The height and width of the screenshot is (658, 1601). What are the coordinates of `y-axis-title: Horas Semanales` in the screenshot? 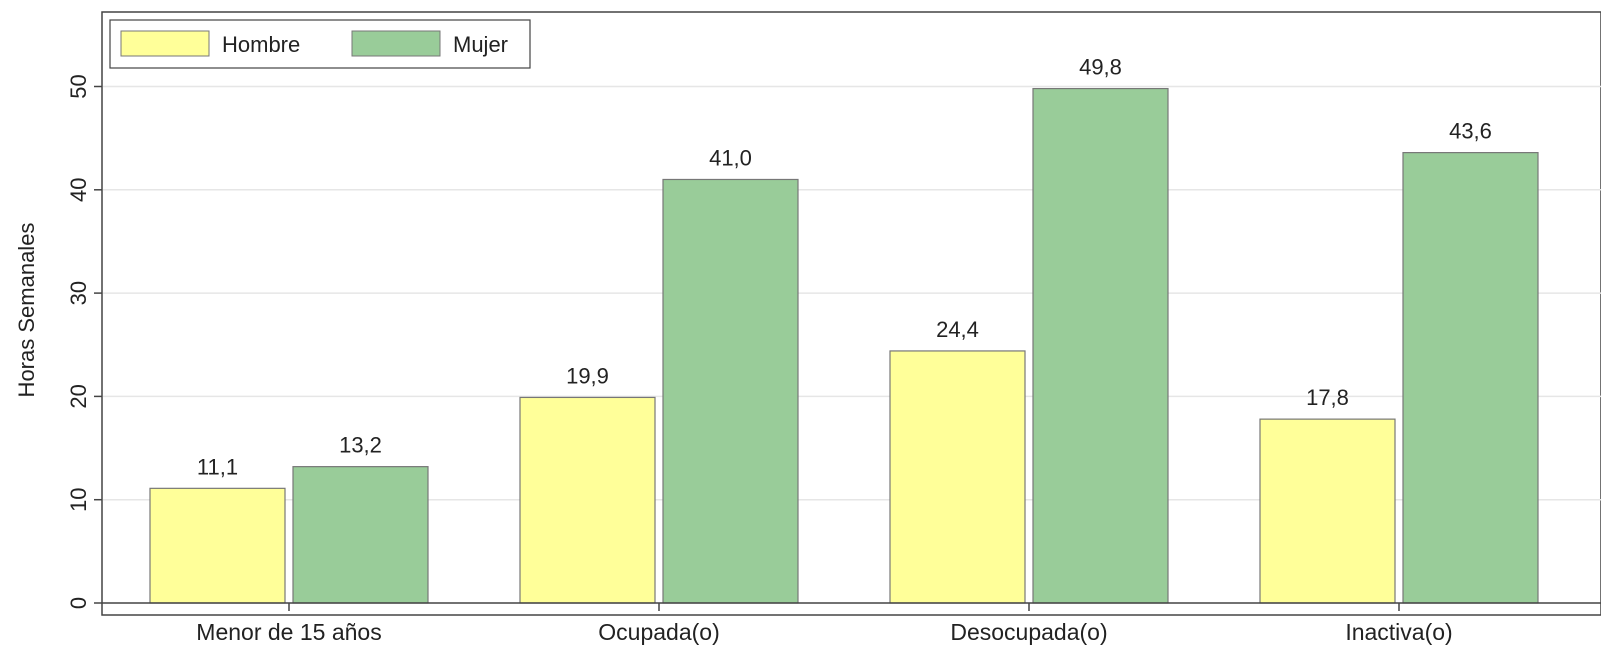 It's located at (26, 310).